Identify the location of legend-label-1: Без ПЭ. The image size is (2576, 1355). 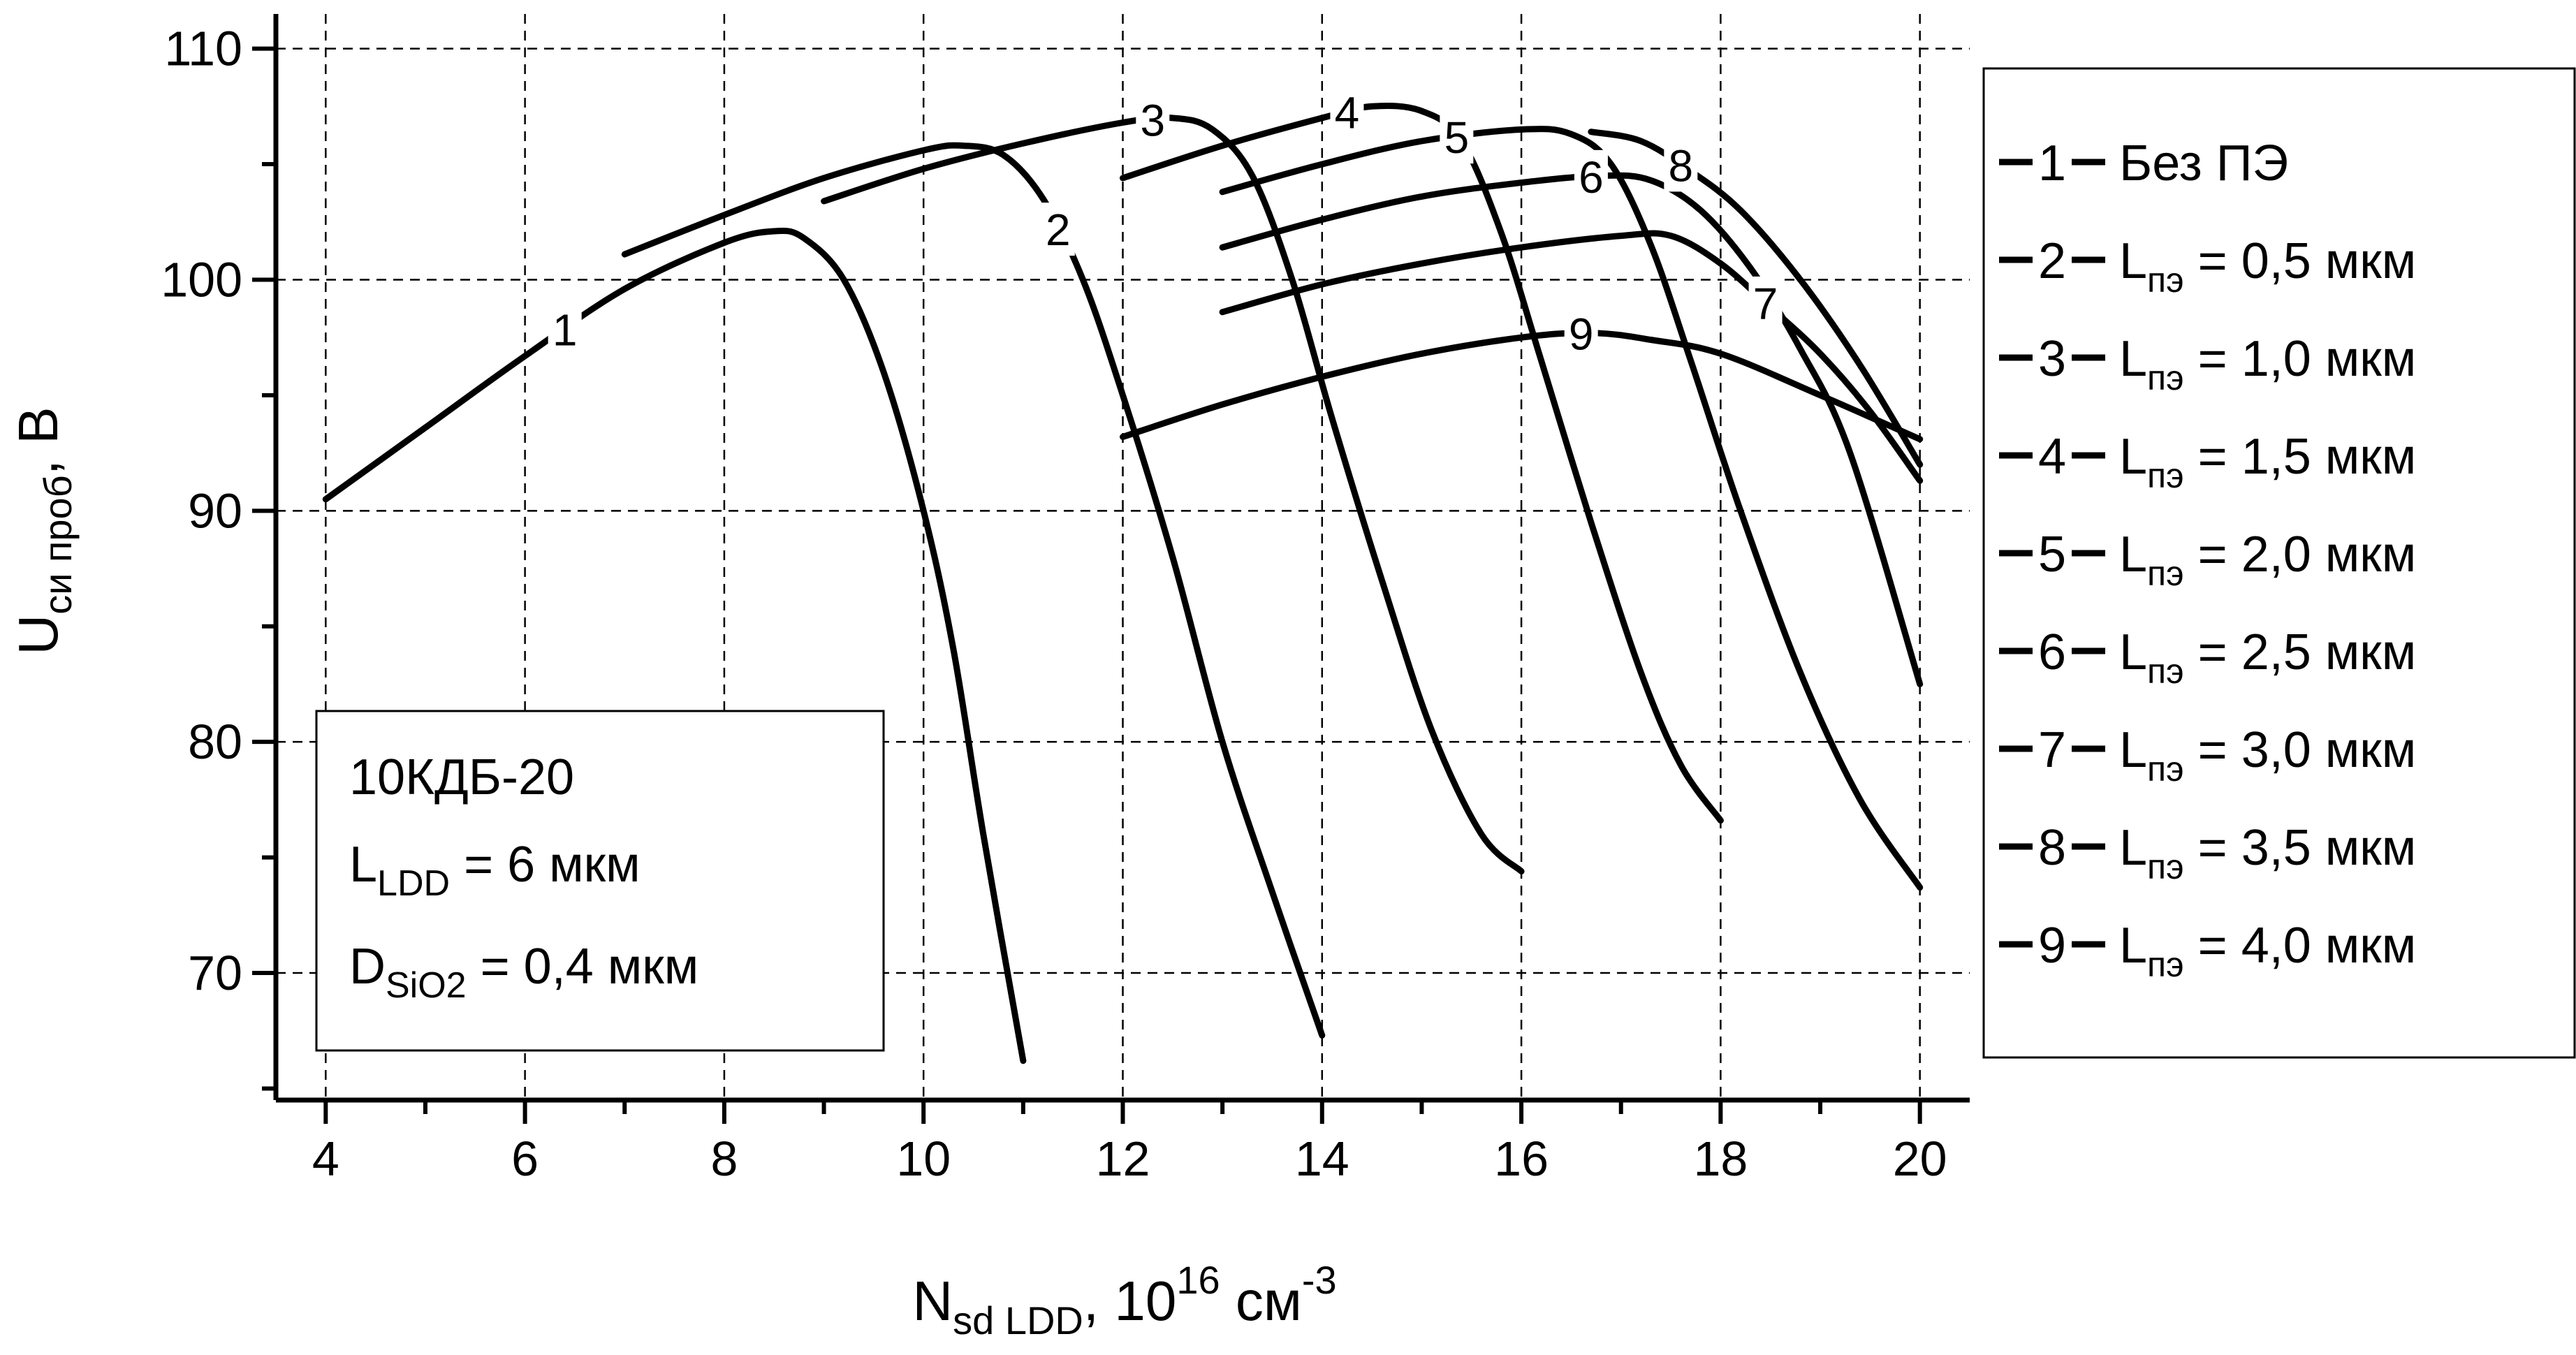
(2203, 163).